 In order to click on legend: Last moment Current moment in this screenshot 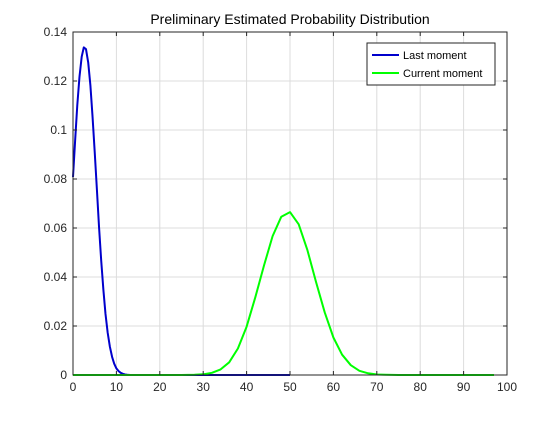, I will do `click(431, 64)`.